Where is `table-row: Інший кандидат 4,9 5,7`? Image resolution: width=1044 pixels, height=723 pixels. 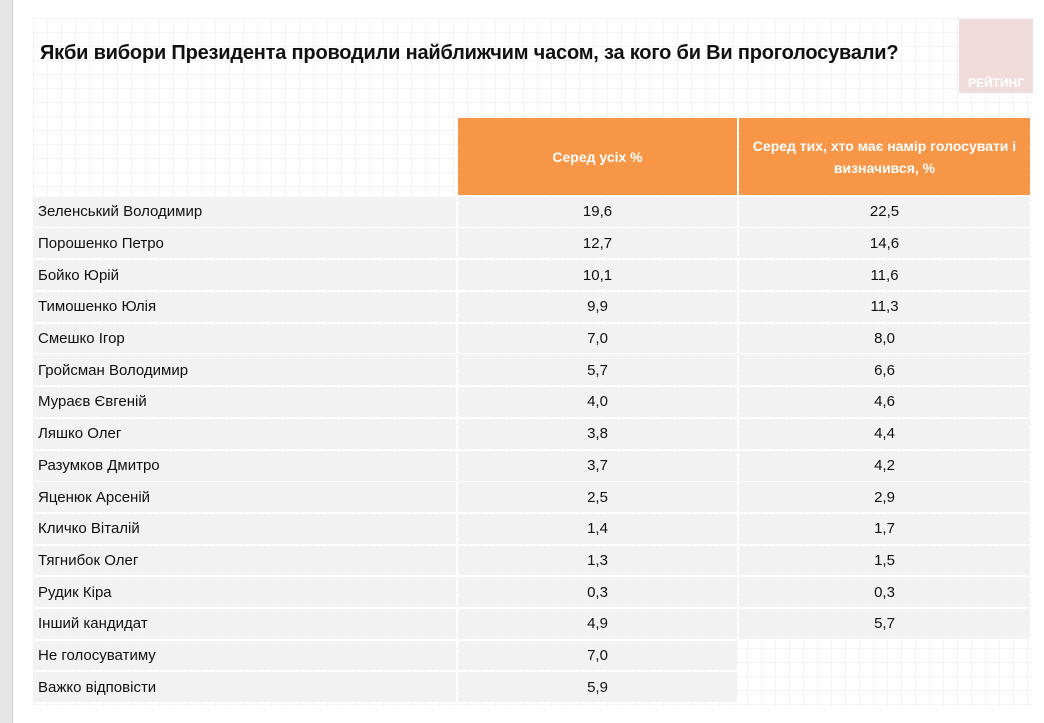
table-row: Інший кандидат 4,9 5,7 is located at coordinates (531, 623).